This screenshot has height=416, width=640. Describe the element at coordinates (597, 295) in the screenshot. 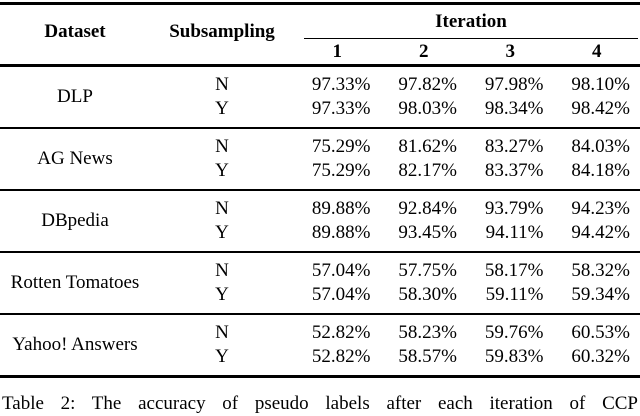

I see `value-cell: 59.34%` at that location.